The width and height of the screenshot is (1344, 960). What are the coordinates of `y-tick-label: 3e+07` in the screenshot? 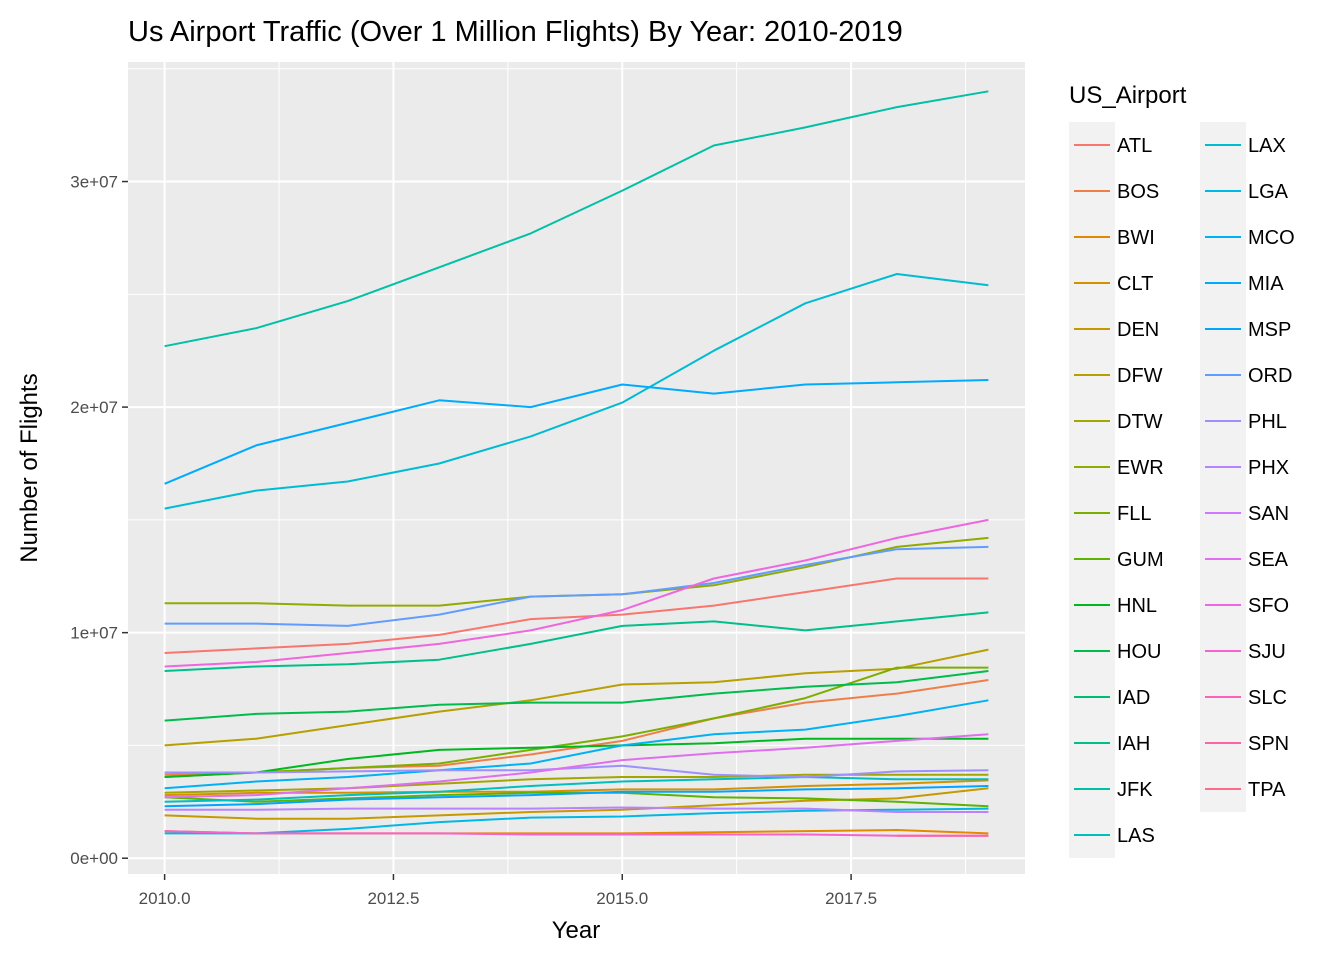 It's located at (94, 182).